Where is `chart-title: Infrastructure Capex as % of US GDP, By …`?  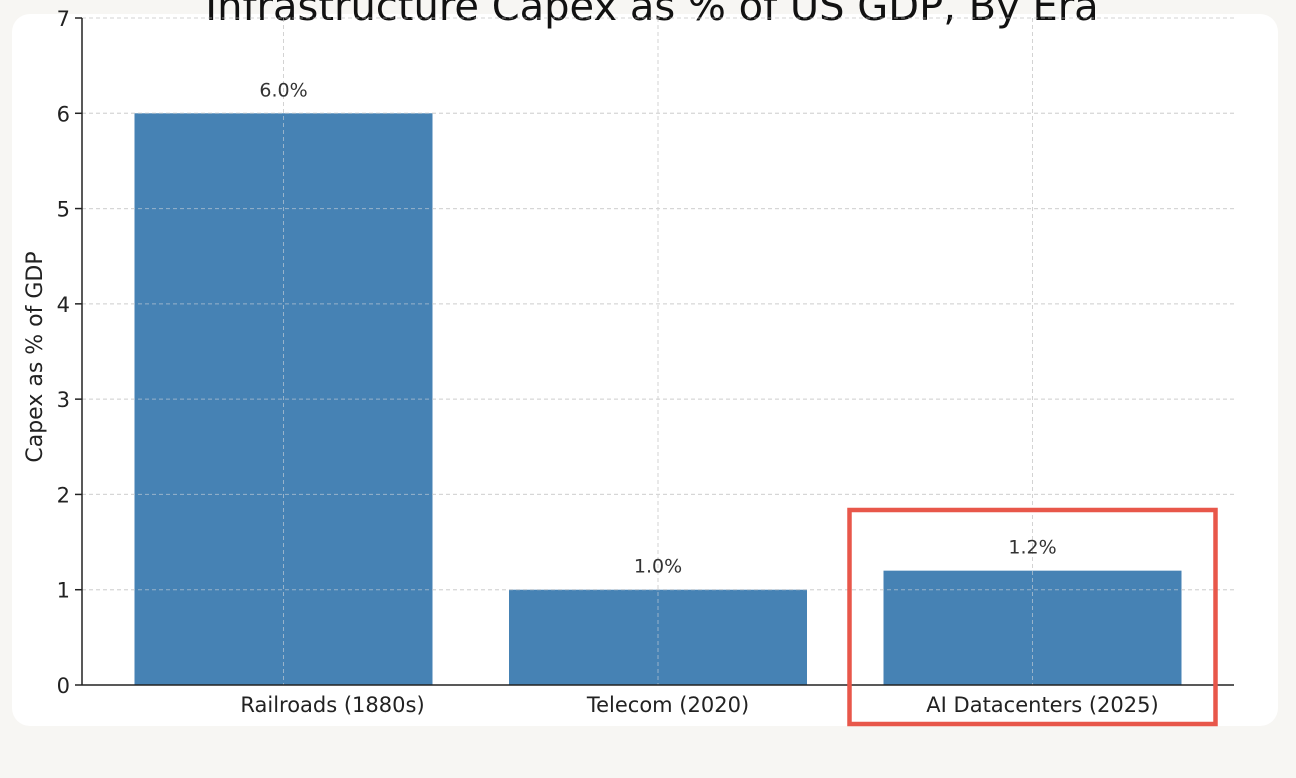
chart-title: Infrastructure Capex as % of US GDP, By … is located at coordinates (651, 15).